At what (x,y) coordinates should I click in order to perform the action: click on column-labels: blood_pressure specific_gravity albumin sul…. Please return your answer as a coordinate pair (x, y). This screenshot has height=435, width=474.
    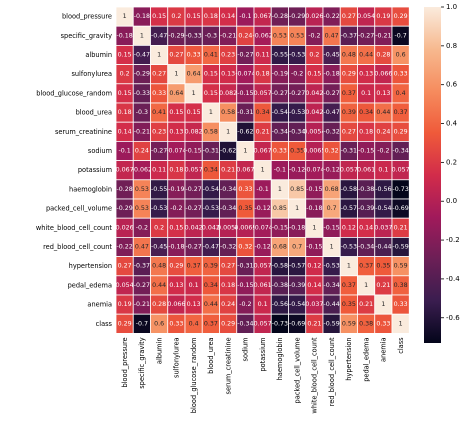
    Looking at the image, I should click on (263, 375).